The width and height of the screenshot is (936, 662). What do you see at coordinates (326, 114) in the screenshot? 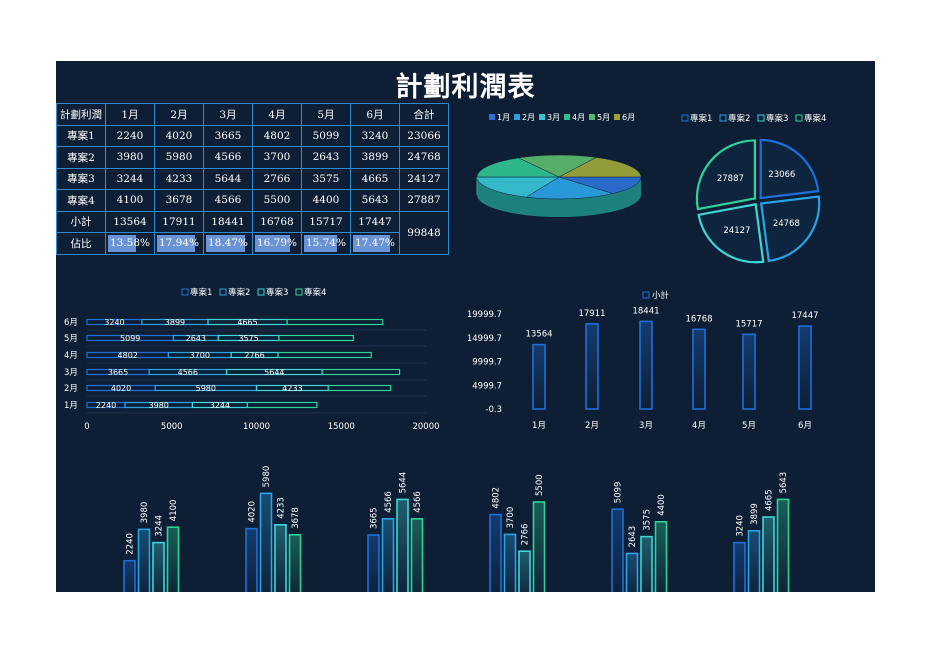
I see `table-header-cell: 5月` at bounding box center [326, 114].